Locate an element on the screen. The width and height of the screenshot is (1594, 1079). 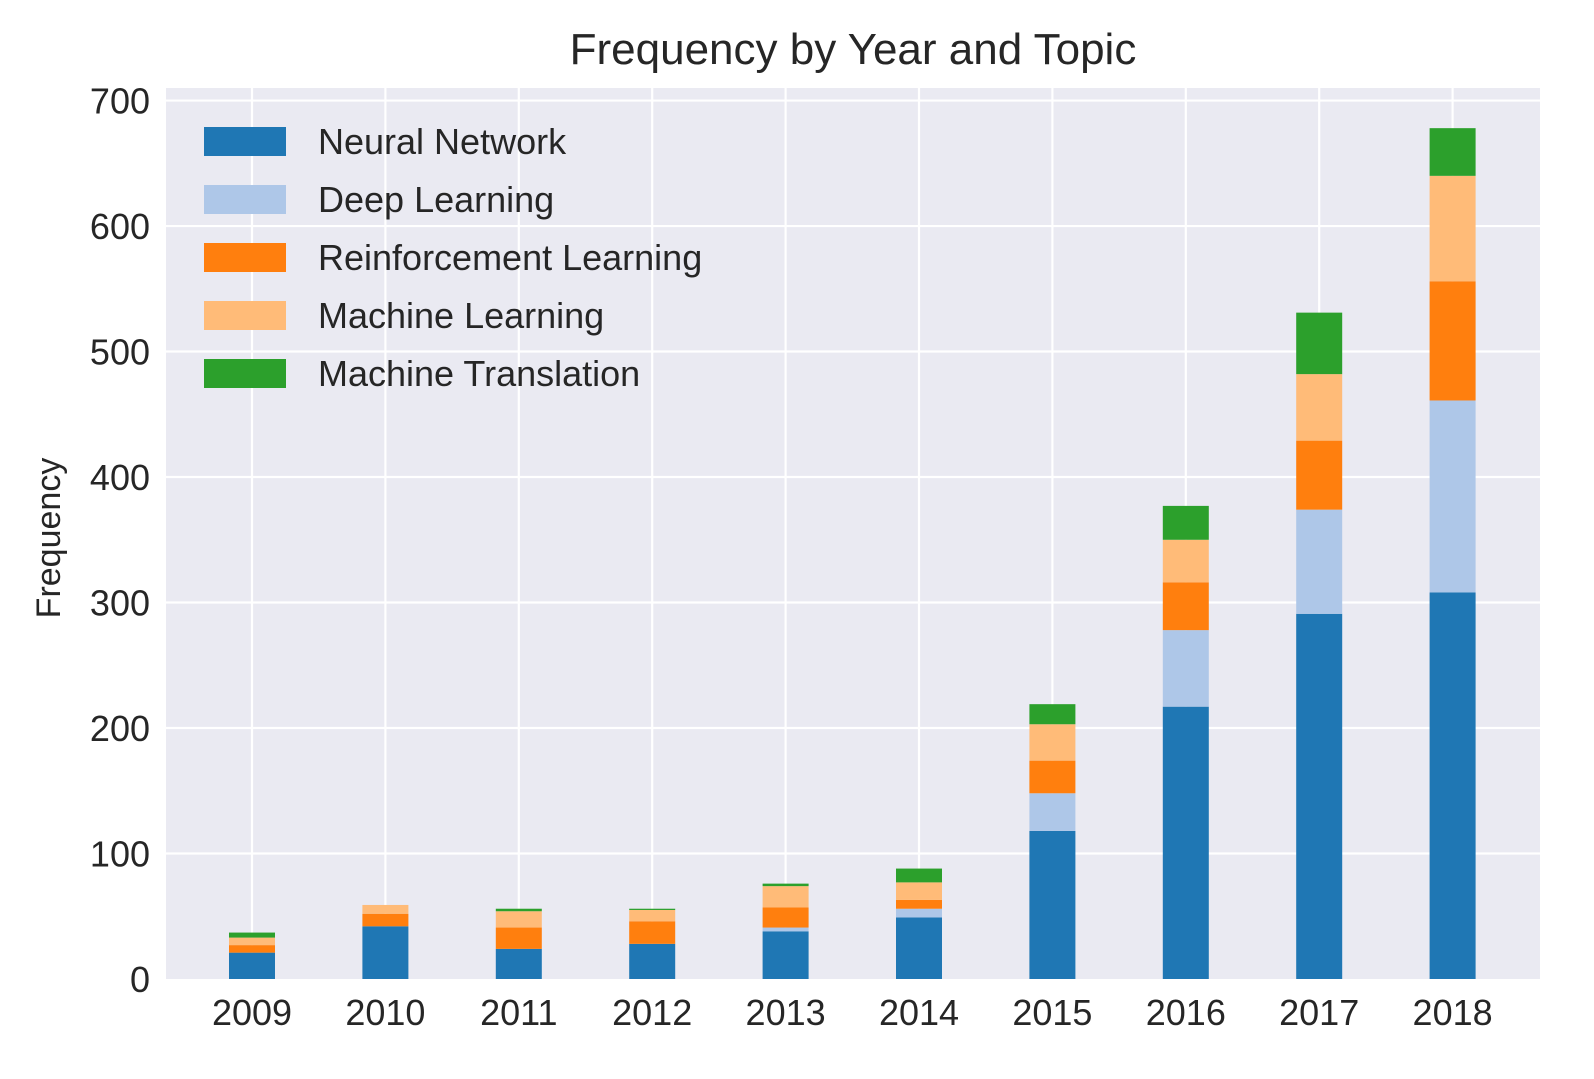
y-tick-label: 0 is located at coordinates (140, 979).